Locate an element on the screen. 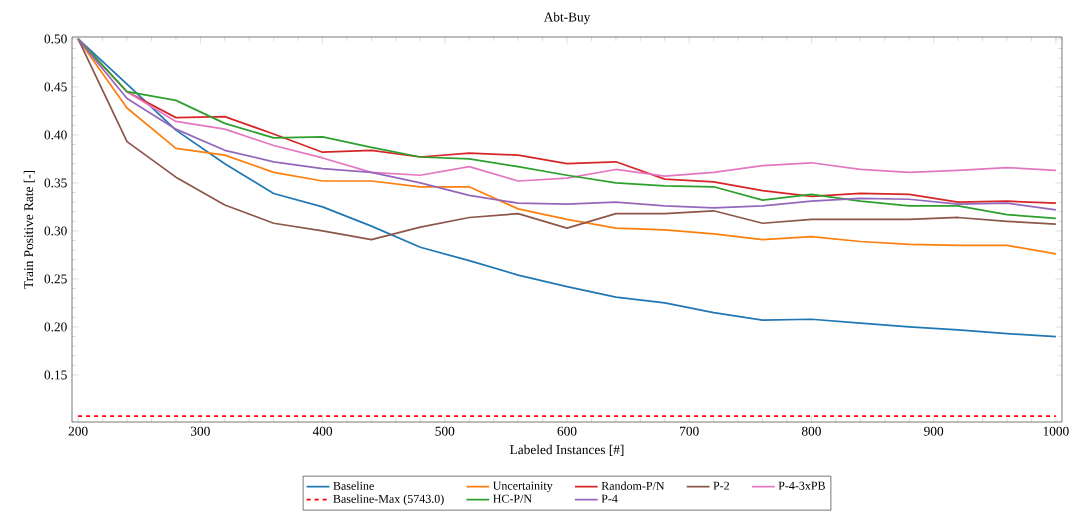 This screenshot has height=531, width=1078. y-tick-label: 0.50 is located at coordinates (55, 39).